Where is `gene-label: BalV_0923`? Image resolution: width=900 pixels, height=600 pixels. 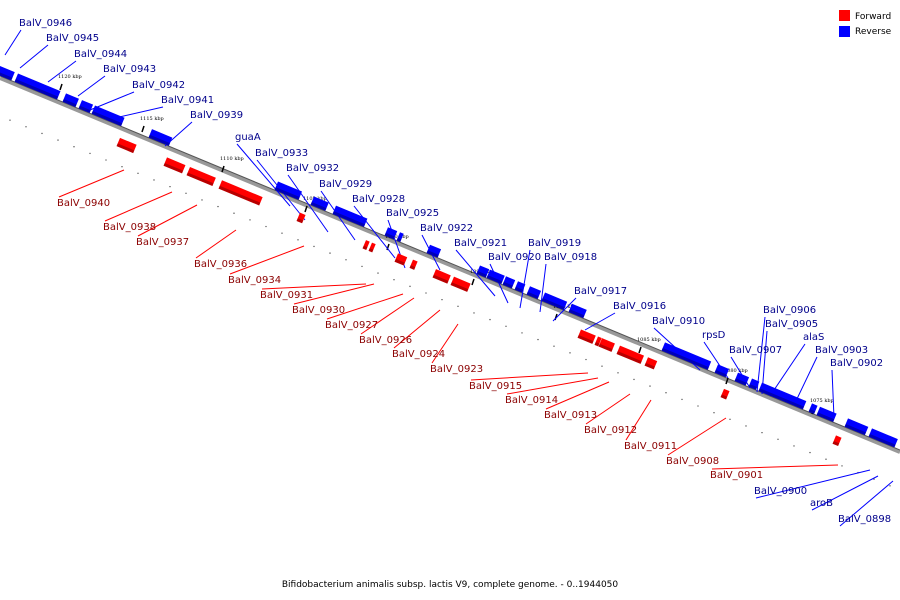 gene-label: BalV_0923 is located at coordinates (456, 369).